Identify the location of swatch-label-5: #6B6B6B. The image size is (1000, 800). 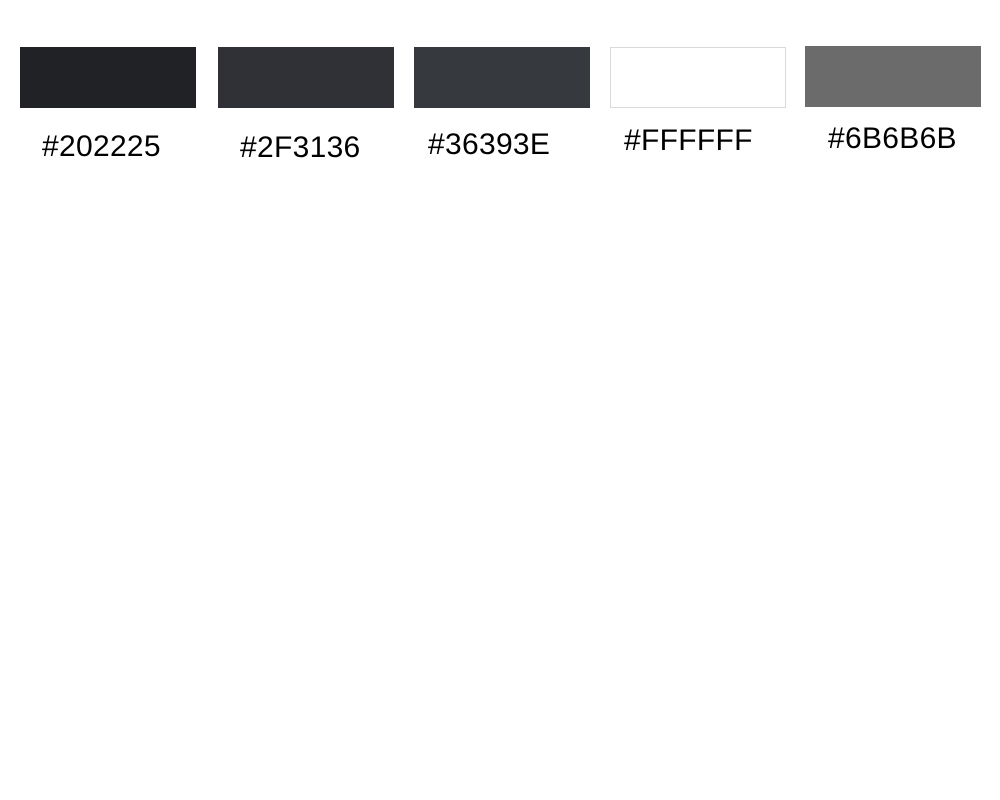
(892, 138).